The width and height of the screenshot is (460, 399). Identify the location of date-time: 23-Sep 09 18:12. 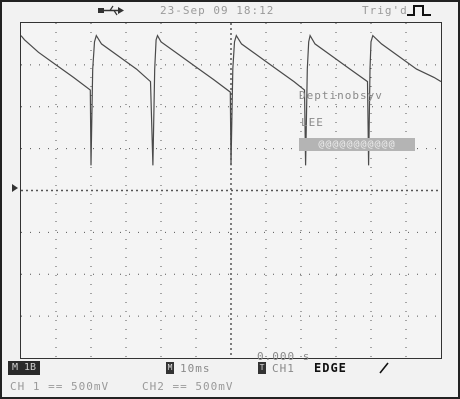
(217, 10).